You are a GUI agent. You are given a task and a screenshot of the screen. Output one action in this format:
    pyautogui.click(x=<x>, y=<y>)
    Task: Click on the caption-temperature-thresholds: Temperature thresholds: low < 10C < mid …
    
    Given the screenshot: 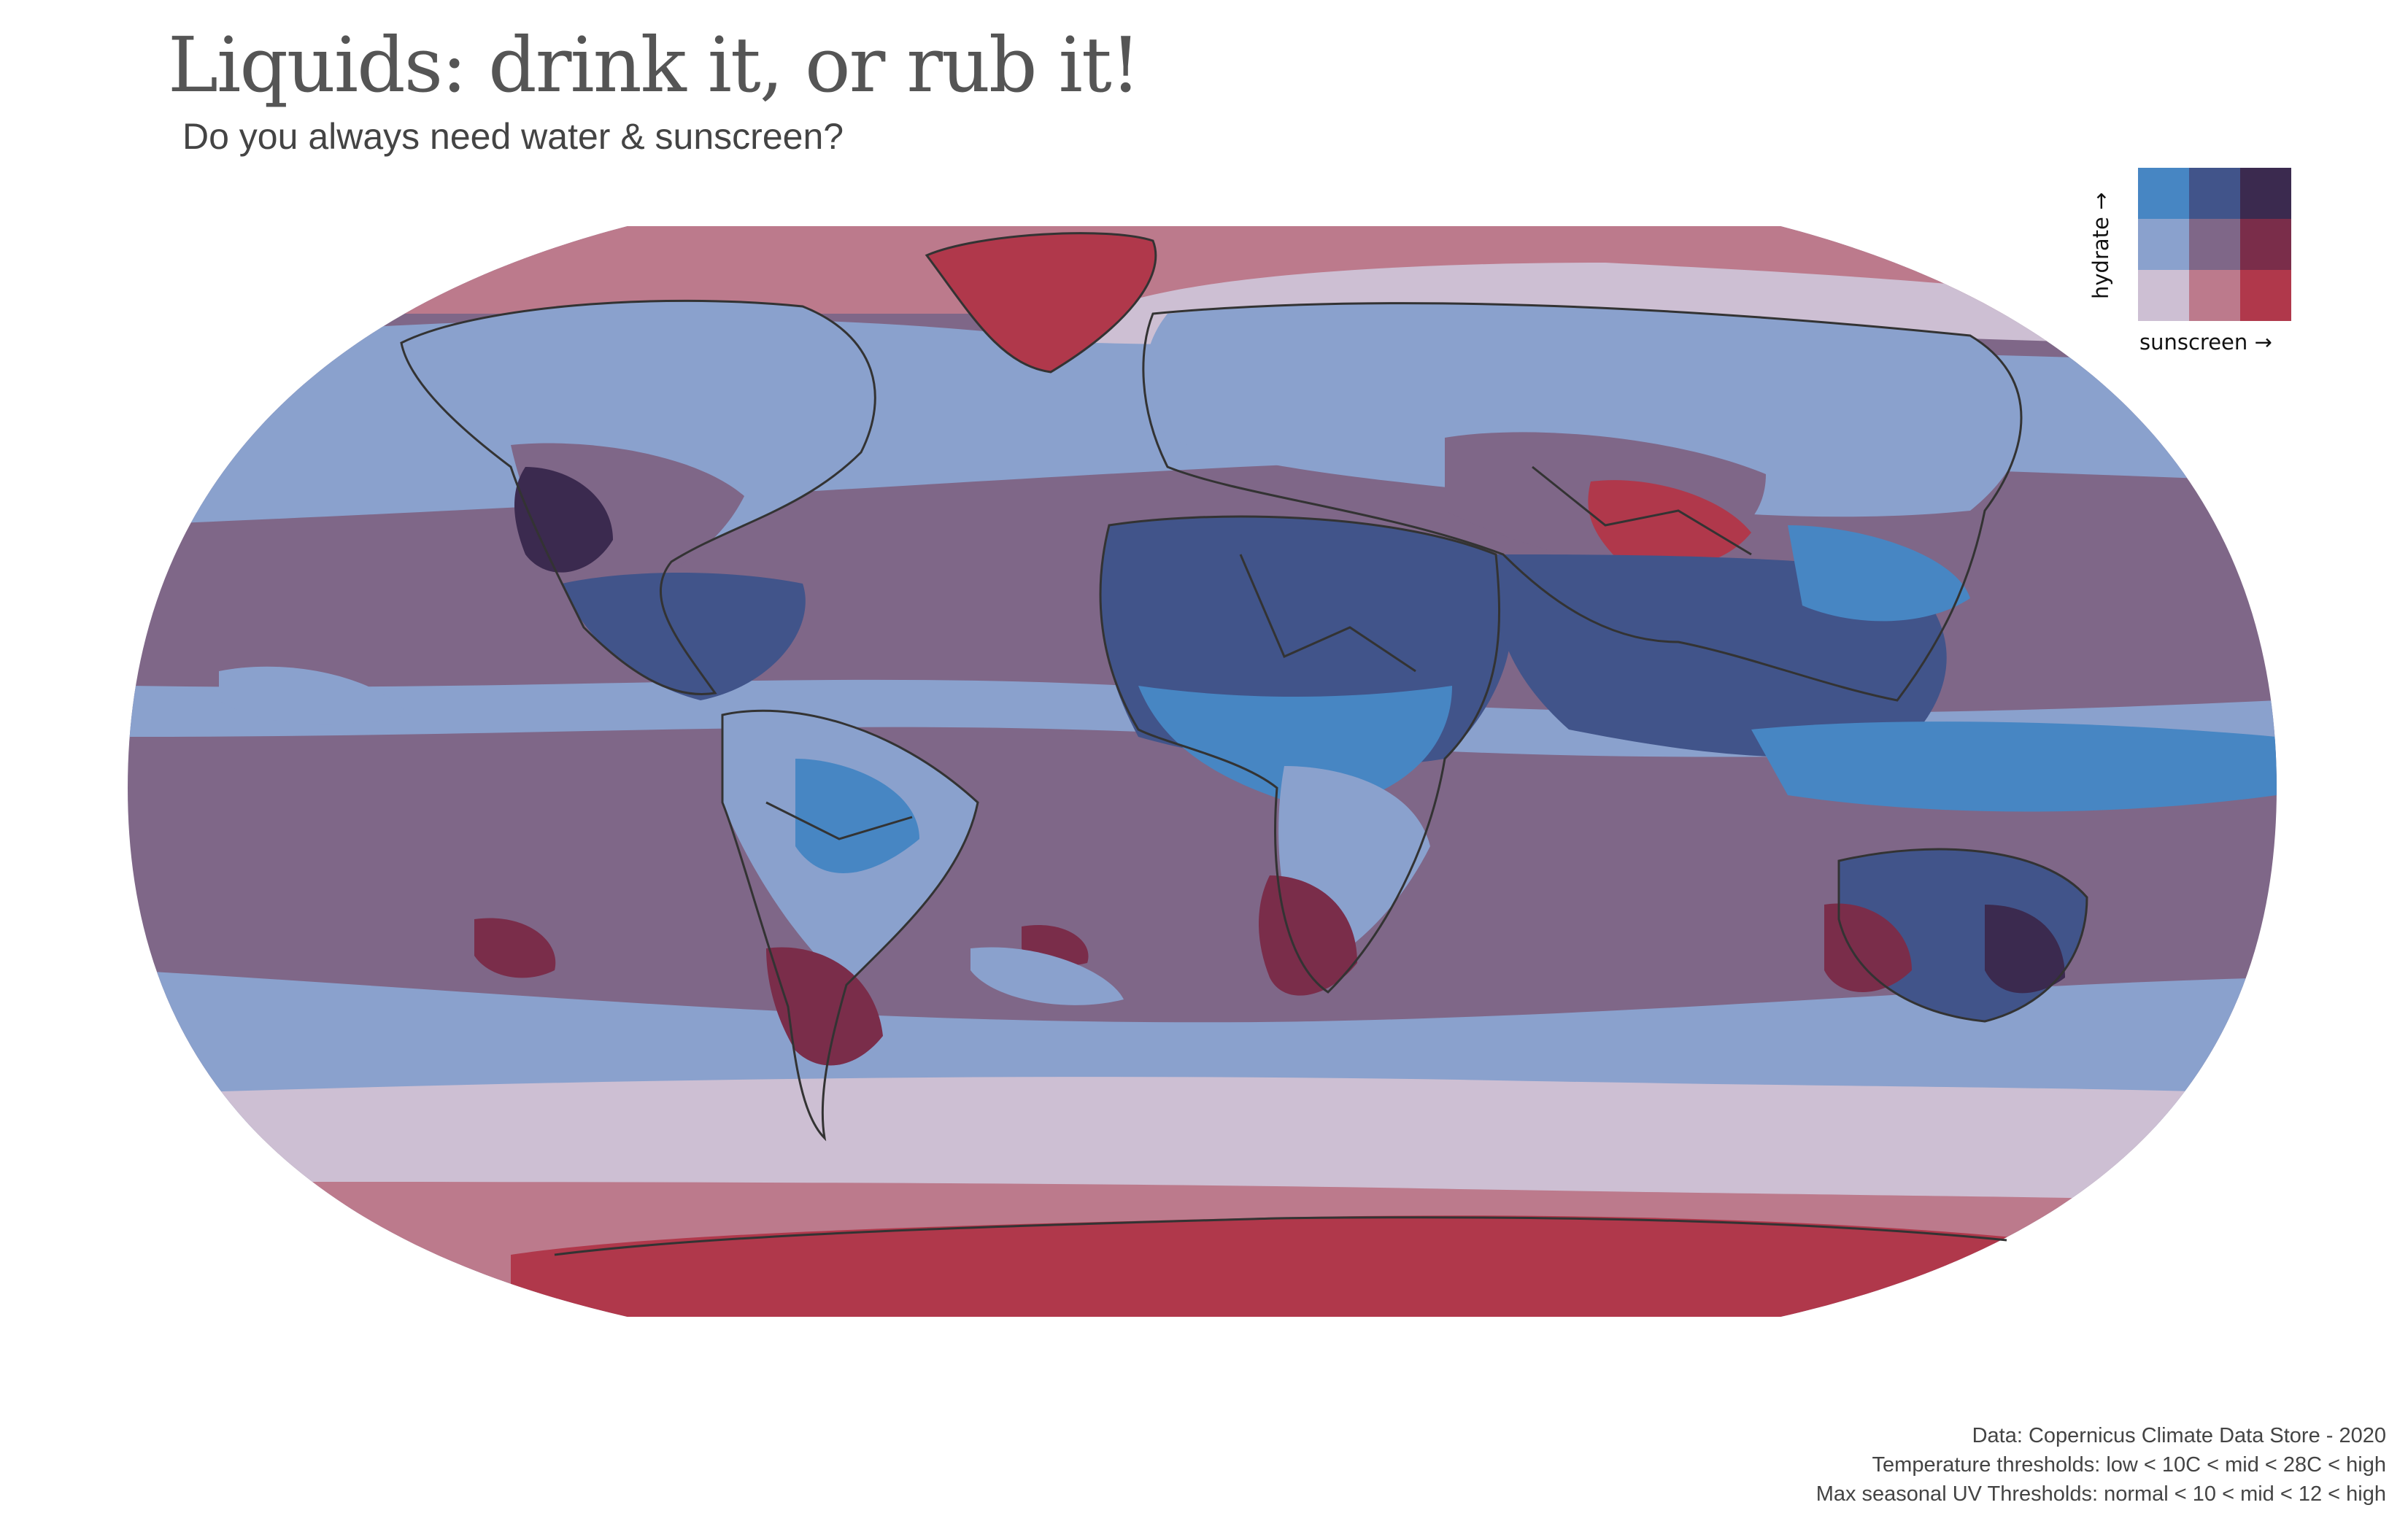 What is the action you would take?
    pyautogui.click(x=2129, y=1465)
    